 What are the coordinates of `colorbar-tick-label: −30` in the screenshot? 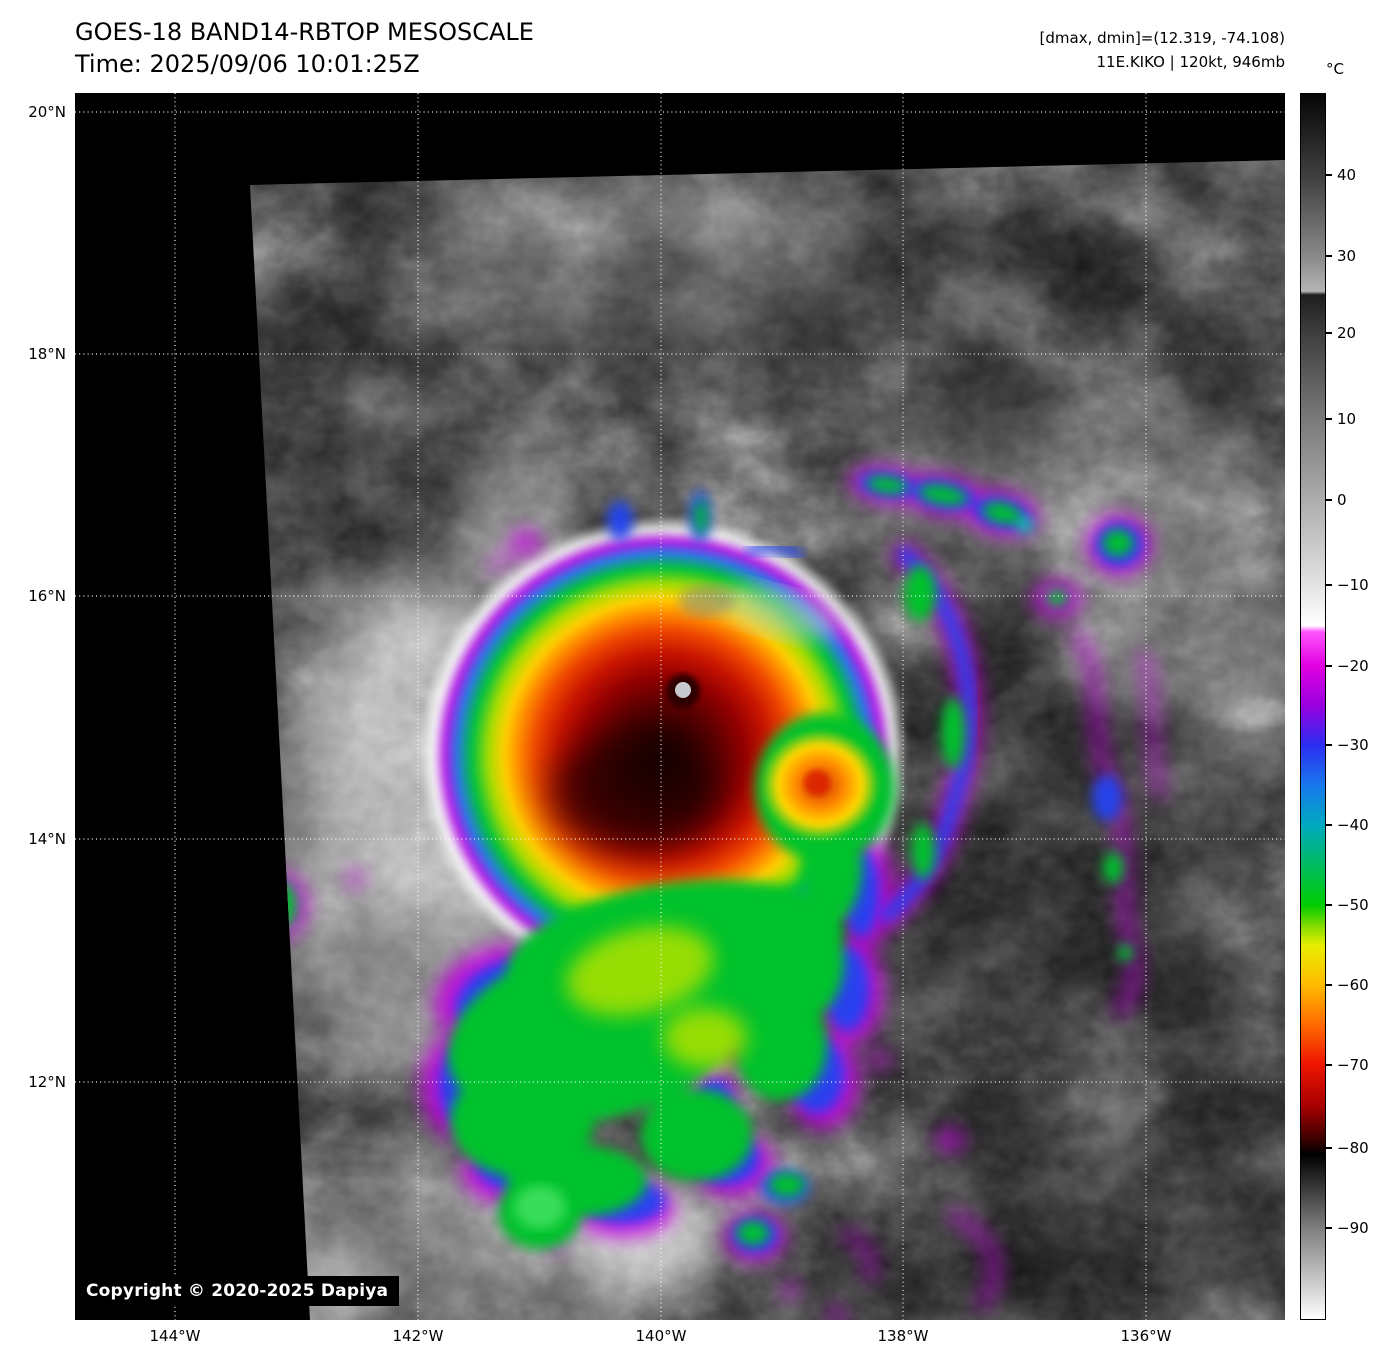 It's located at (1353, 745).